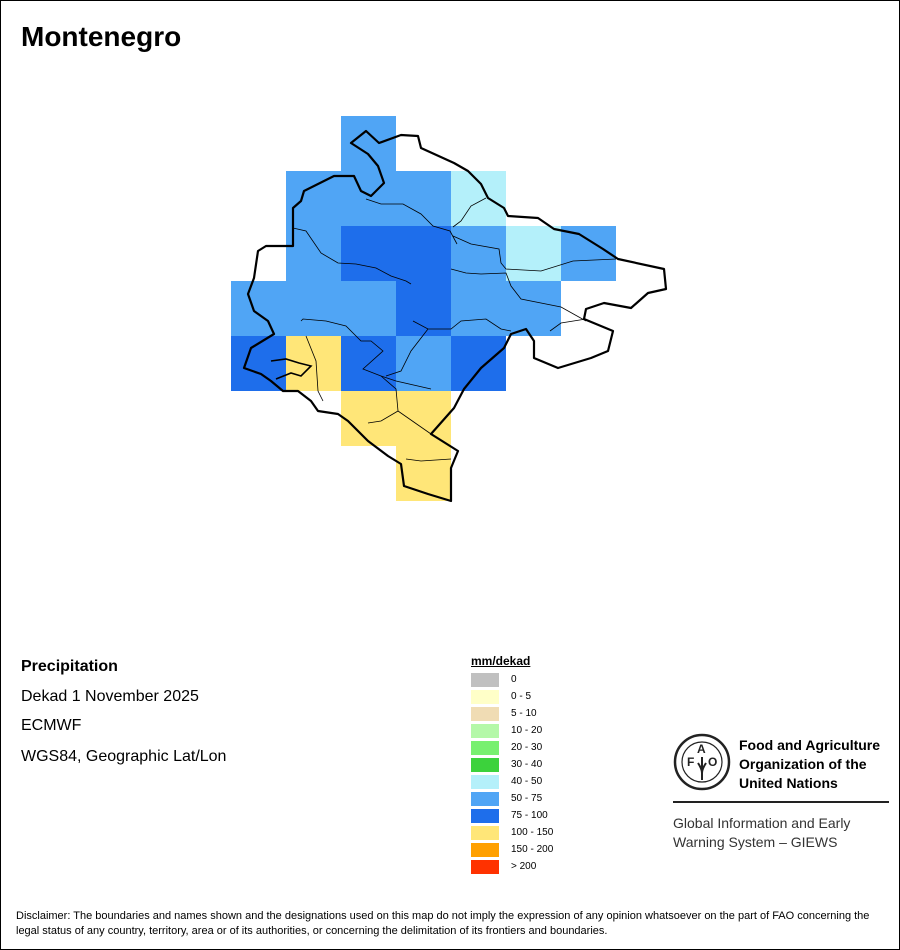  What do you see at coordinates (101, 36) in the screenshot?
I see `map-title: Montenegro` at bounding box center [101, 36].